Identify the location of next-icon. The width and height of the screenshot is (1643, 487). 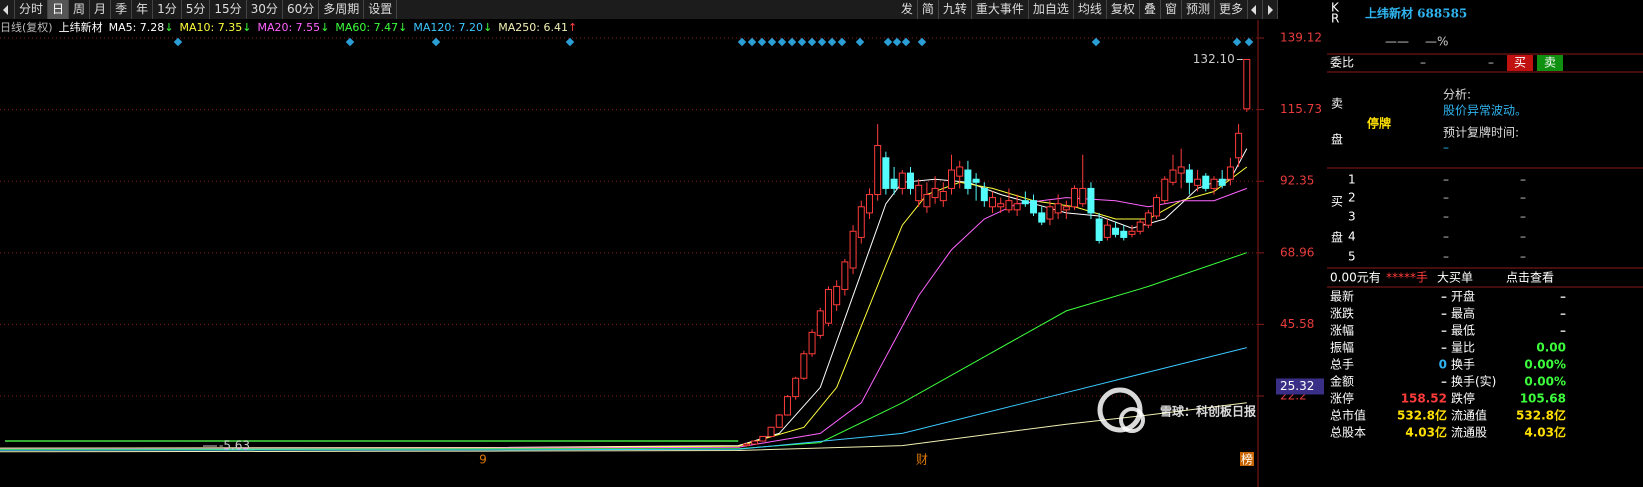
(1270, 9).